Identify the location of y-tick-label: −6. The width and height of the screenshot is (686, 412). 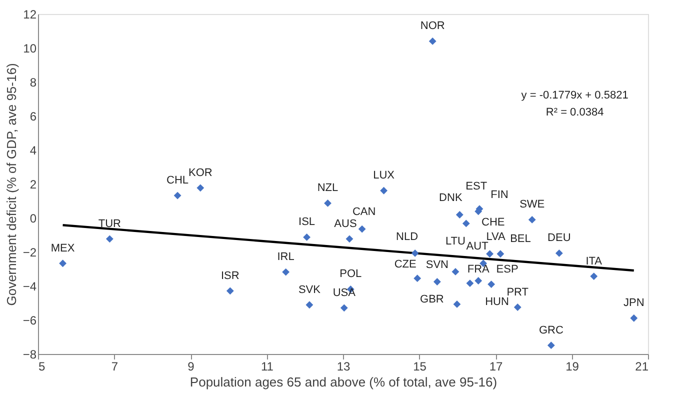
(29, 321).